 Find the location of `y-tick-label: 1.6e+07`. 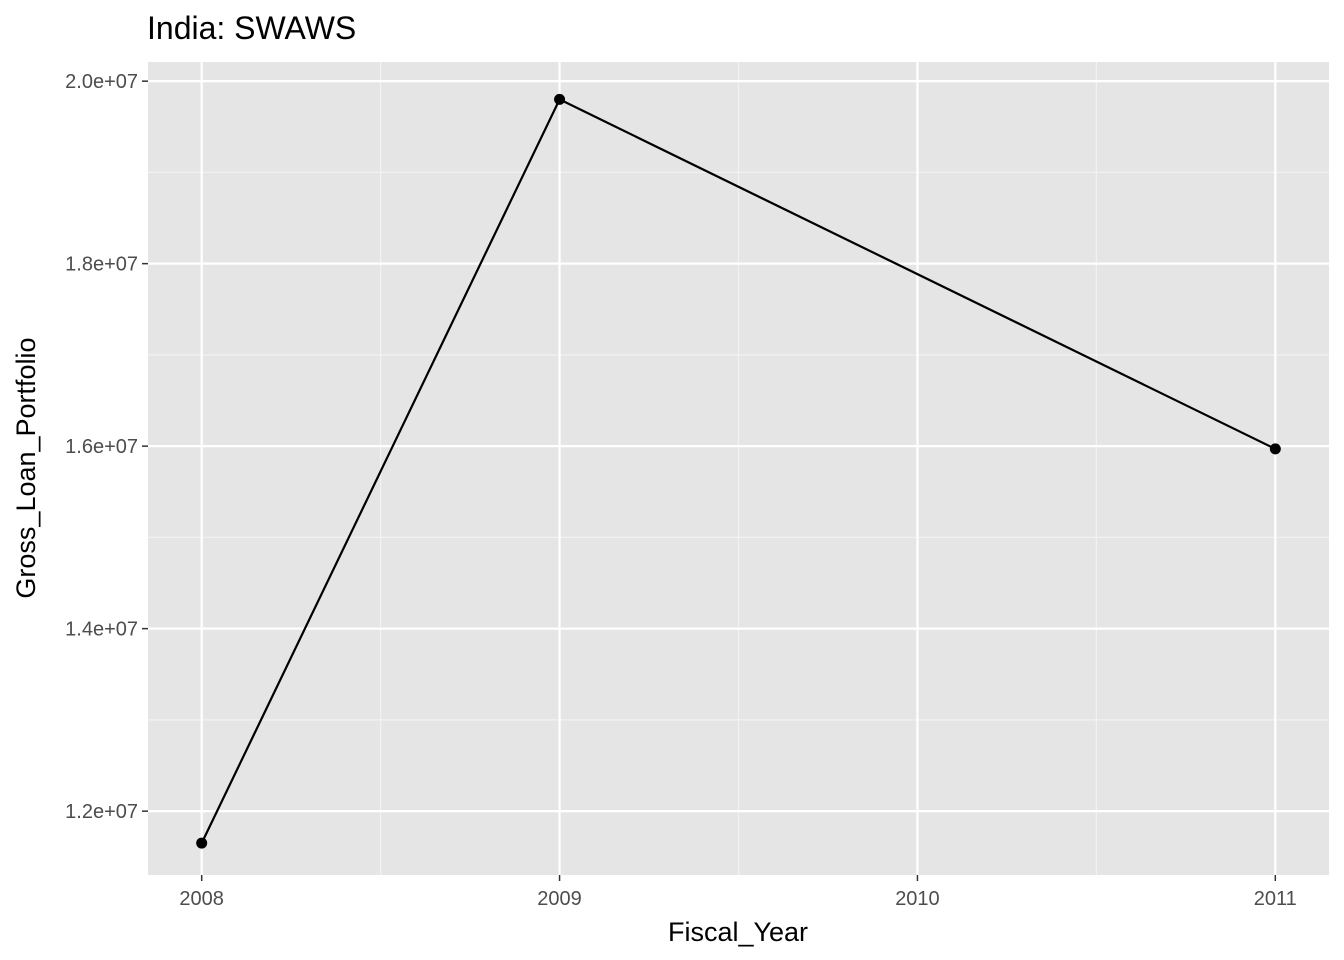

y-tick-label: 1.6e+07 is located at coordinates (101, 447).